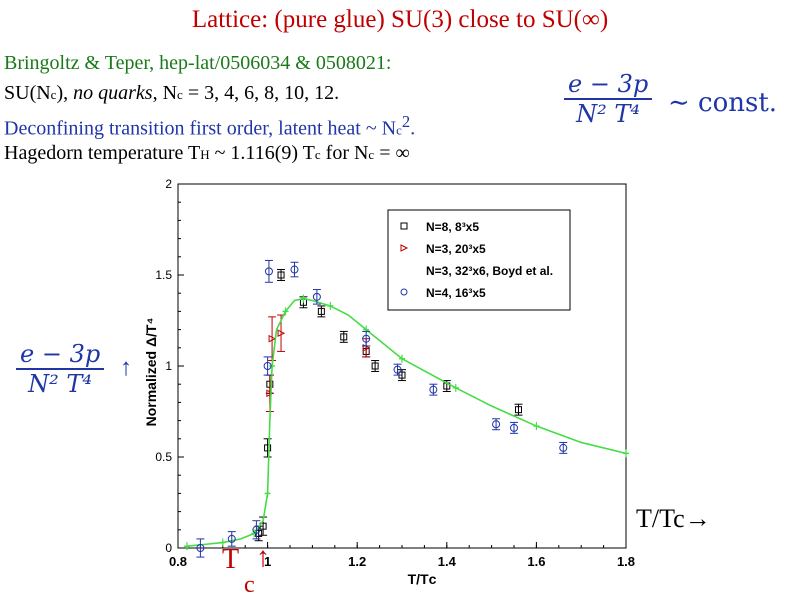  What do you see at coordinates (60, 369) in the screenshot?
I see `formula-left: e − 3p N² T⁴` at bounding box center [60, 369].